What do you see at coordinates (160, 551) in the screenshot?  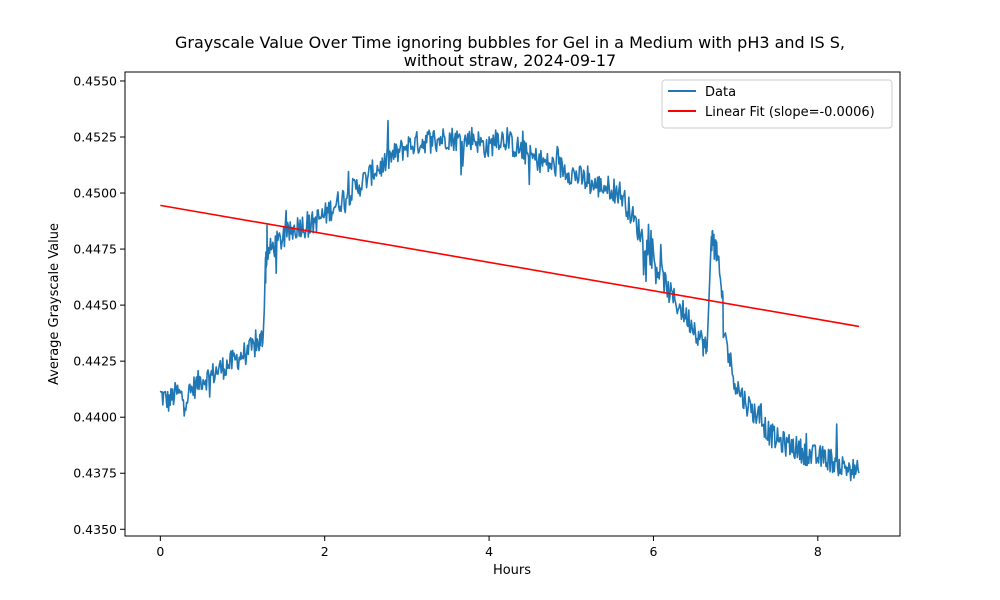 I see `x-tick-label: 0` at bounding box center [160, 551].